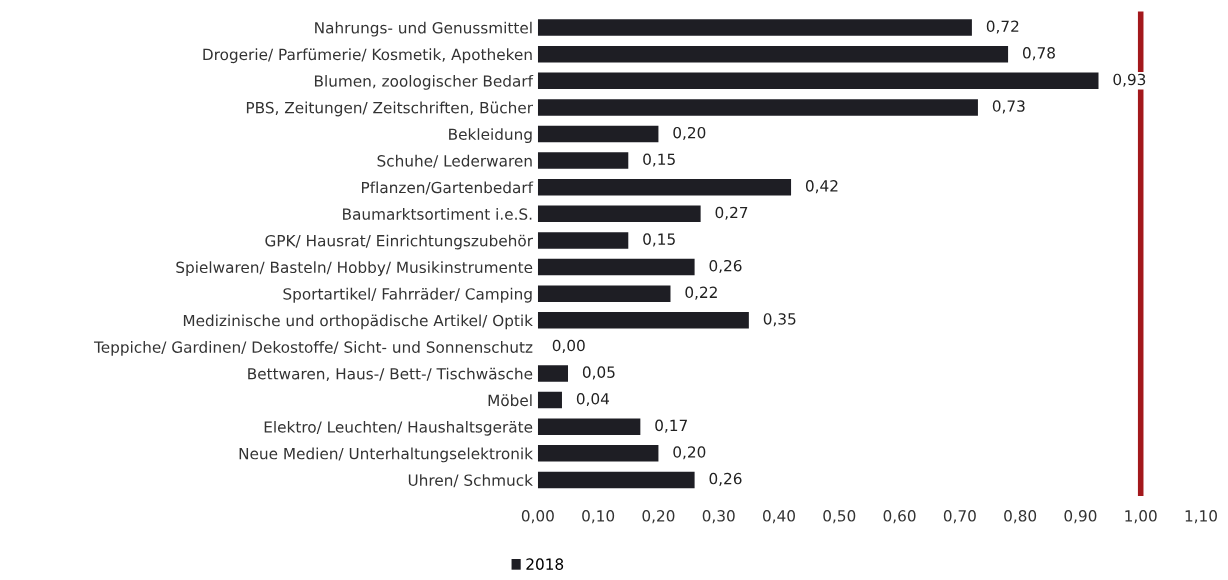 This screenshot has width=1228, height=580. What do you see at coordinates (390, 374) in the screenshot?
I see `y-tick-label: Bettwaren, Haus-/ Bett-/ Tischwäsche` at bounding box center [390, 374].